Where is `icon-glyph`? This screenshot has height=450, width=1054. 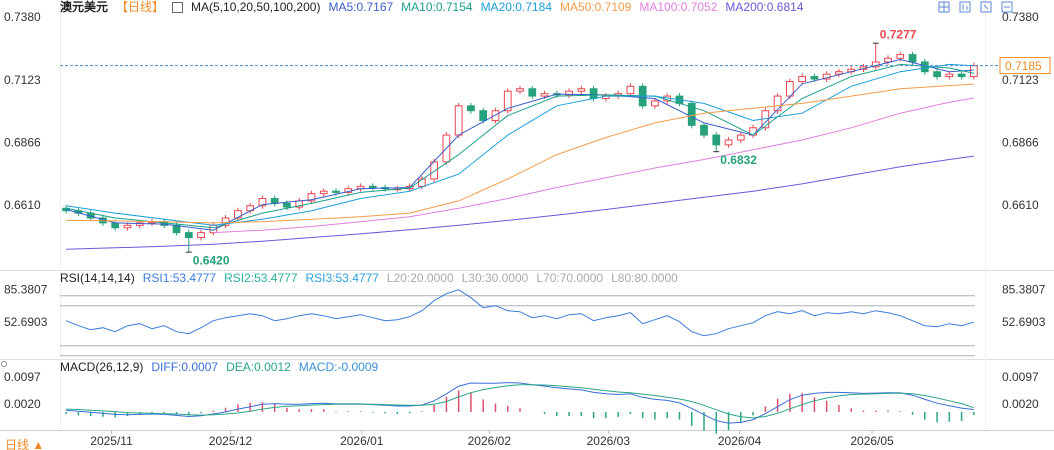 icon-glyph is located at coordinates (986, 7).